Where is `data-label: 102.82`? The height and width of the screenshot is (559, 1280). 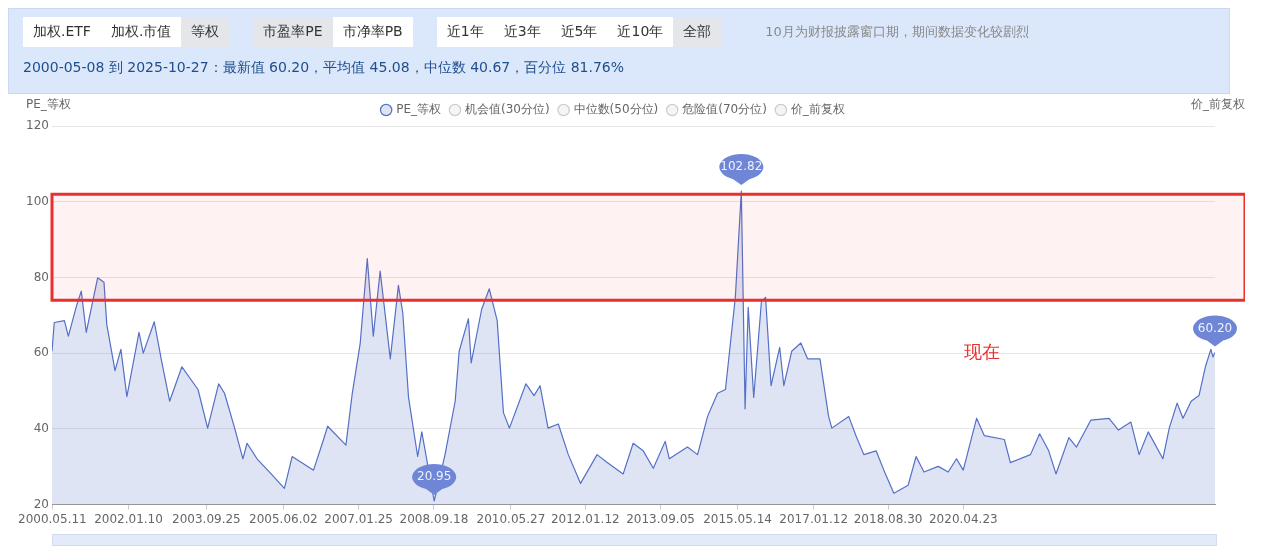 data-label: 102.82 is located at coordinates (741, 166).